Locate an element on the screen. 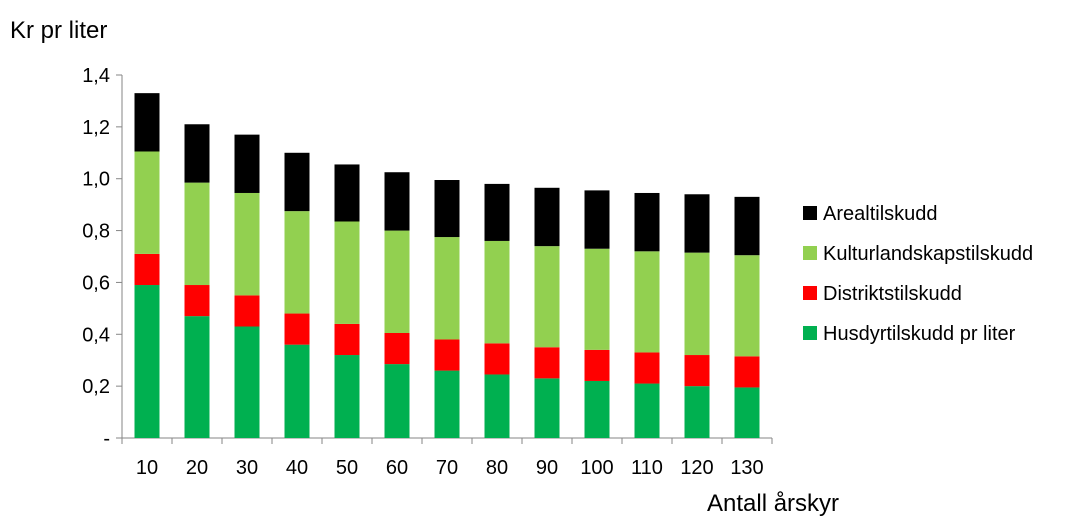 The width and height of the screenshot is (1081, 518). x-axis-label: Antall årskyr is located at coordinates (773, 503).